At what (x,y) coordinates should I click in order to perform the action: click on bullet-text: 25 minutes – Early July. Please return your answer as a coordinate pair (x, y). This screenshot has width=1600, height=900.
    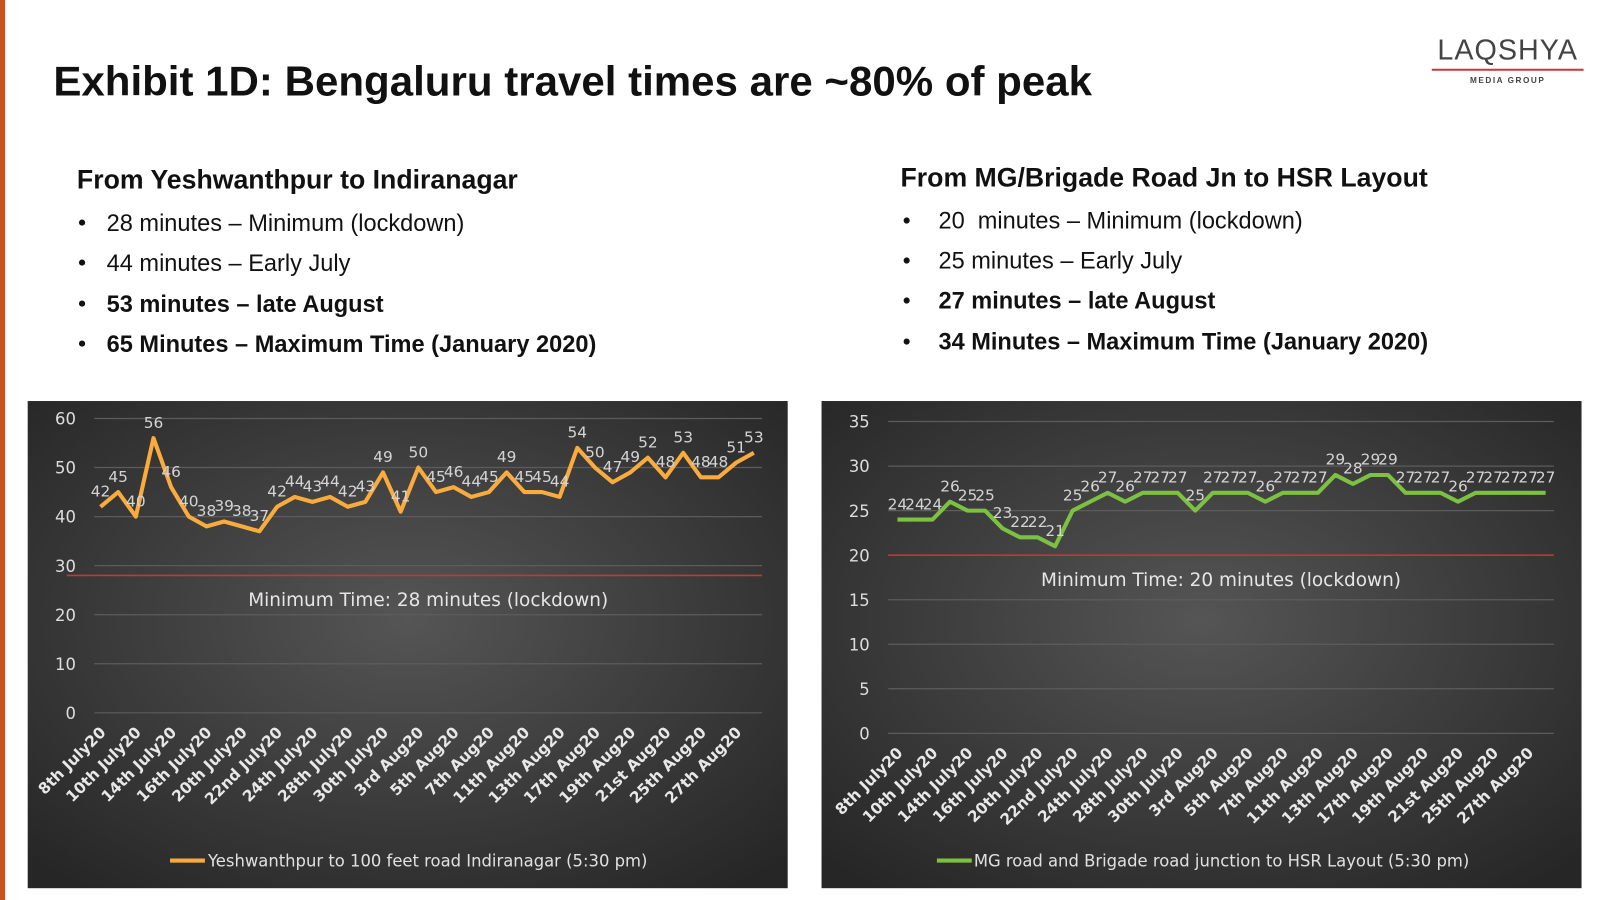
    Looking at the image, I should click on (1060, 261).